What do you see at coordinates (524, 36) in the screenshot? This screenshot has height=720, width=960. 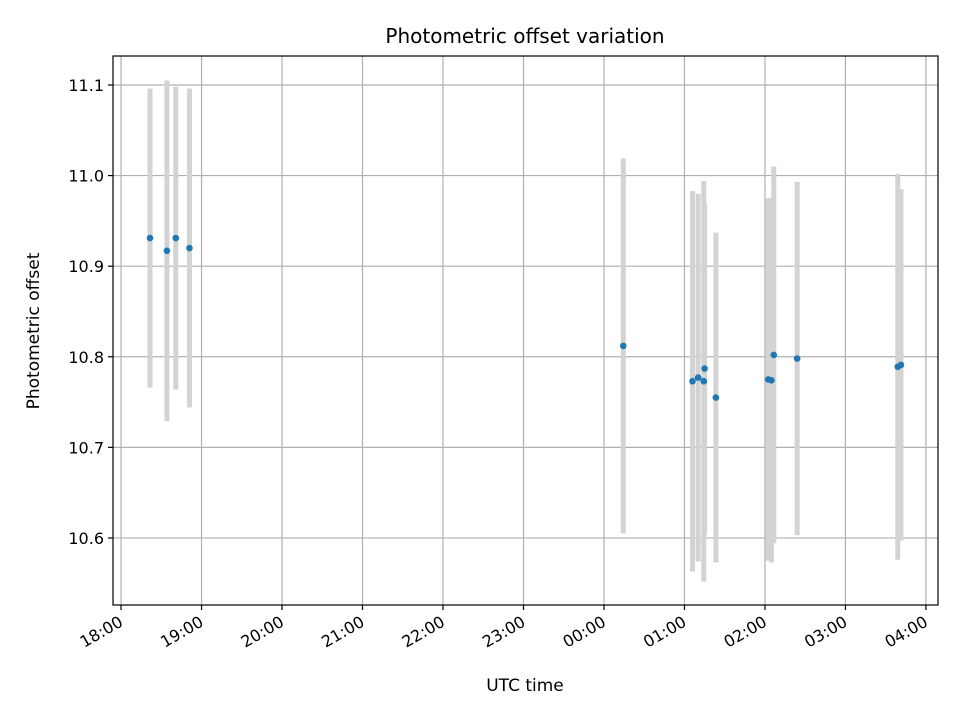 I see `chart-title: Photometric offset variation` at bounding box center [524, 36].